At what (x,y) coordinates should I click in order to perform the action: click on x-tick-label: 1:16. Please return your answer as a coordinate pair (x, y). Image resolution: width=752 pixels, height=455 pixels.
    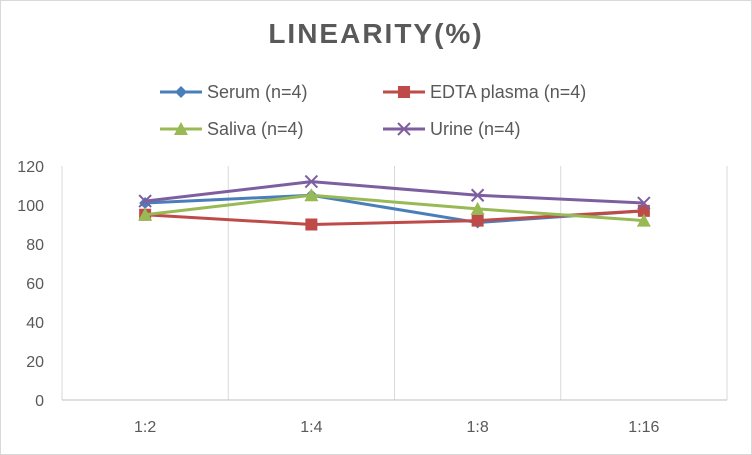
    Looking at the image, I should click on (643, 427).